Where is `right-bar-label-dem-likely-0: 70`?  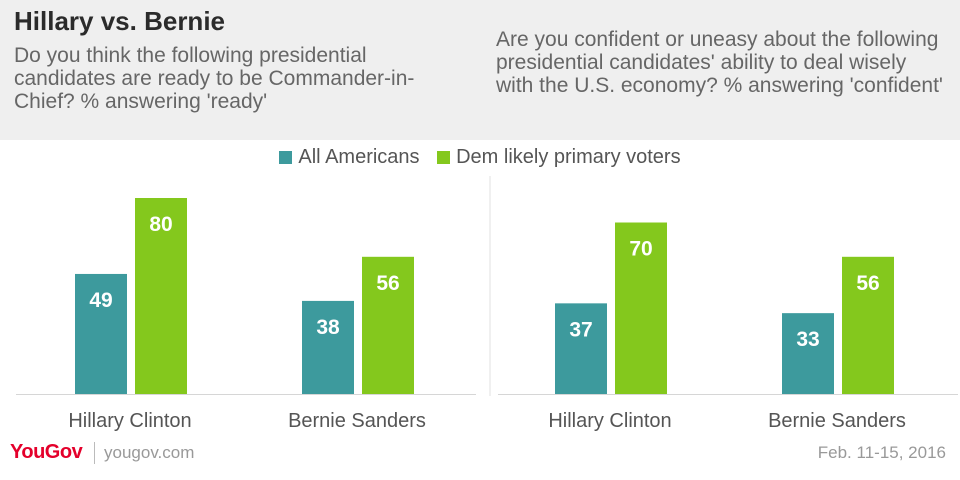 right-bar-label-dem-likely-0: 70 is located at coordinates (640, 249).